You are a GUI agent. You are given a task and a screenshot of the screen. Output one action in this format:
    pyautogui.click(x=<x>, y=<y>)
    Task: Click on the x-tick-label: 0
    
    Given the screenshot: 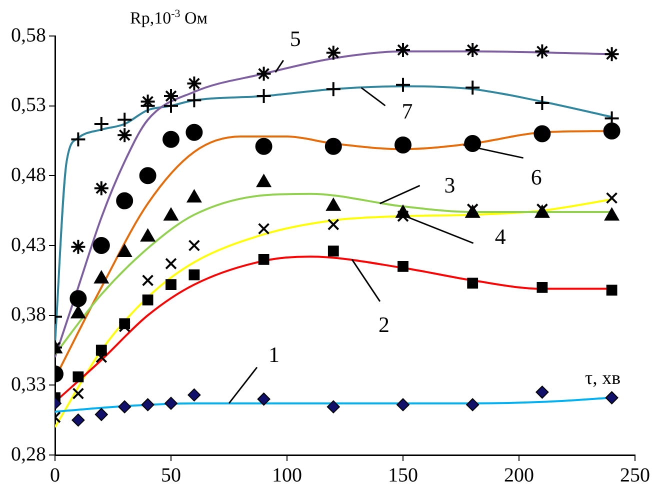 What is the action you would take?
    pyautogui.click(x=55, y=475)
    